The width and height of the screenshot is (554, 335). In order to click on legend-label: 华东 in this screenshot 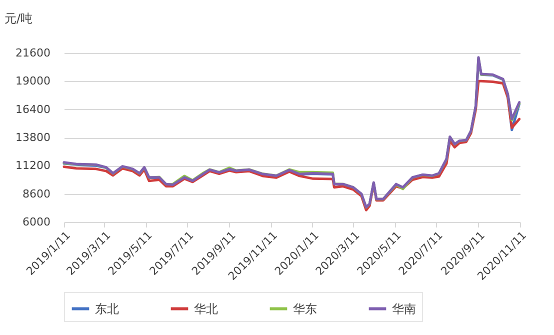, I will do `click(305, 309)`.